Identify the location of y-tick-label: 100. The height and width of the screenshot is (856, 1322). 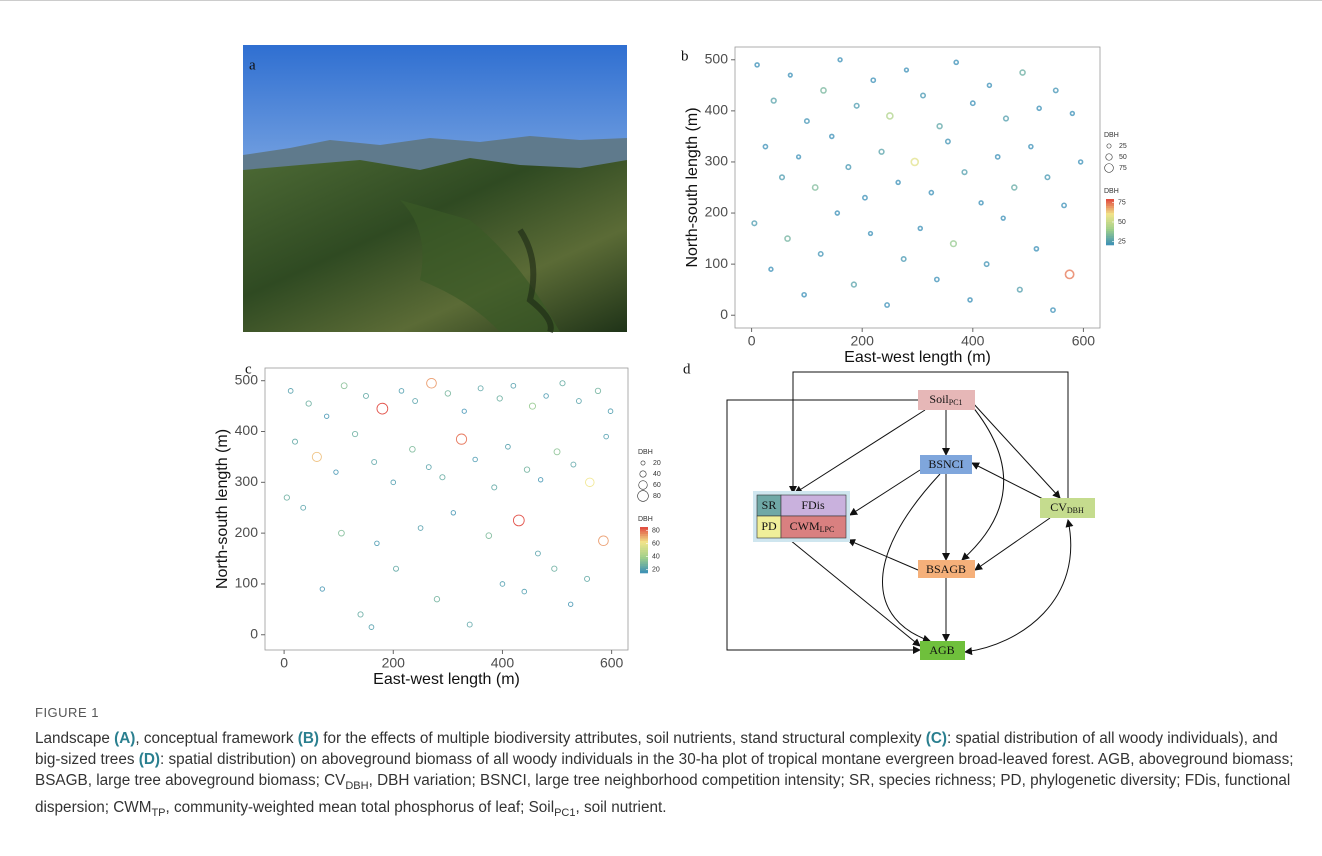
(247, 583).